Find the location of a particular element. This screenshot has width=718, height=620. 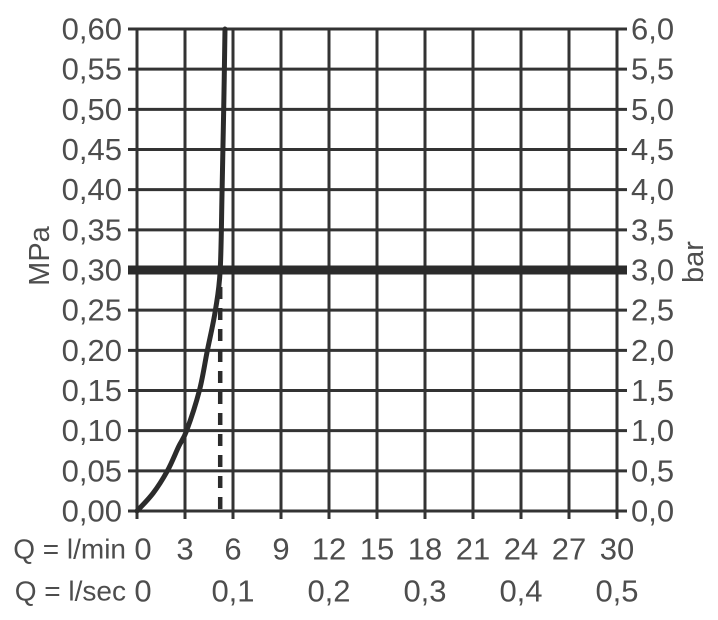

x-tick-label-lsec: 0,4 is located at coordinates (520, 591).